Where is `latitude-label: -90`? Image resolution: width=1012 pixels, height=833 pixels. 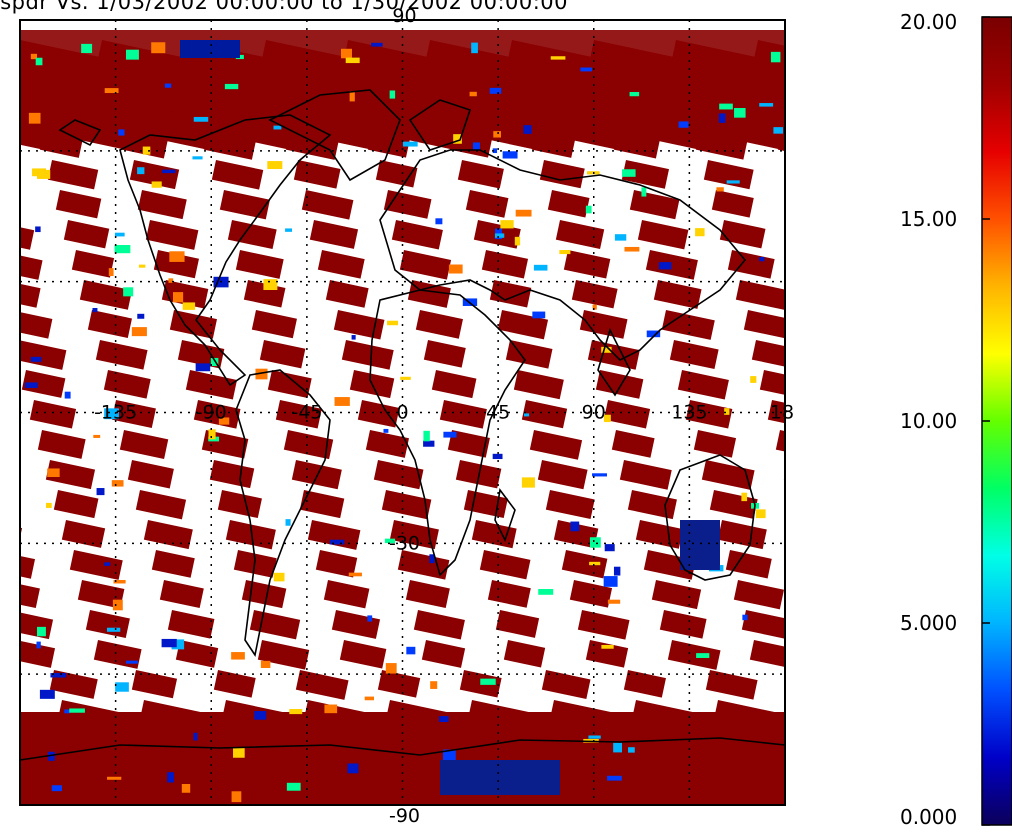 latitude-label: -90 is located at coordinates (404, 816).